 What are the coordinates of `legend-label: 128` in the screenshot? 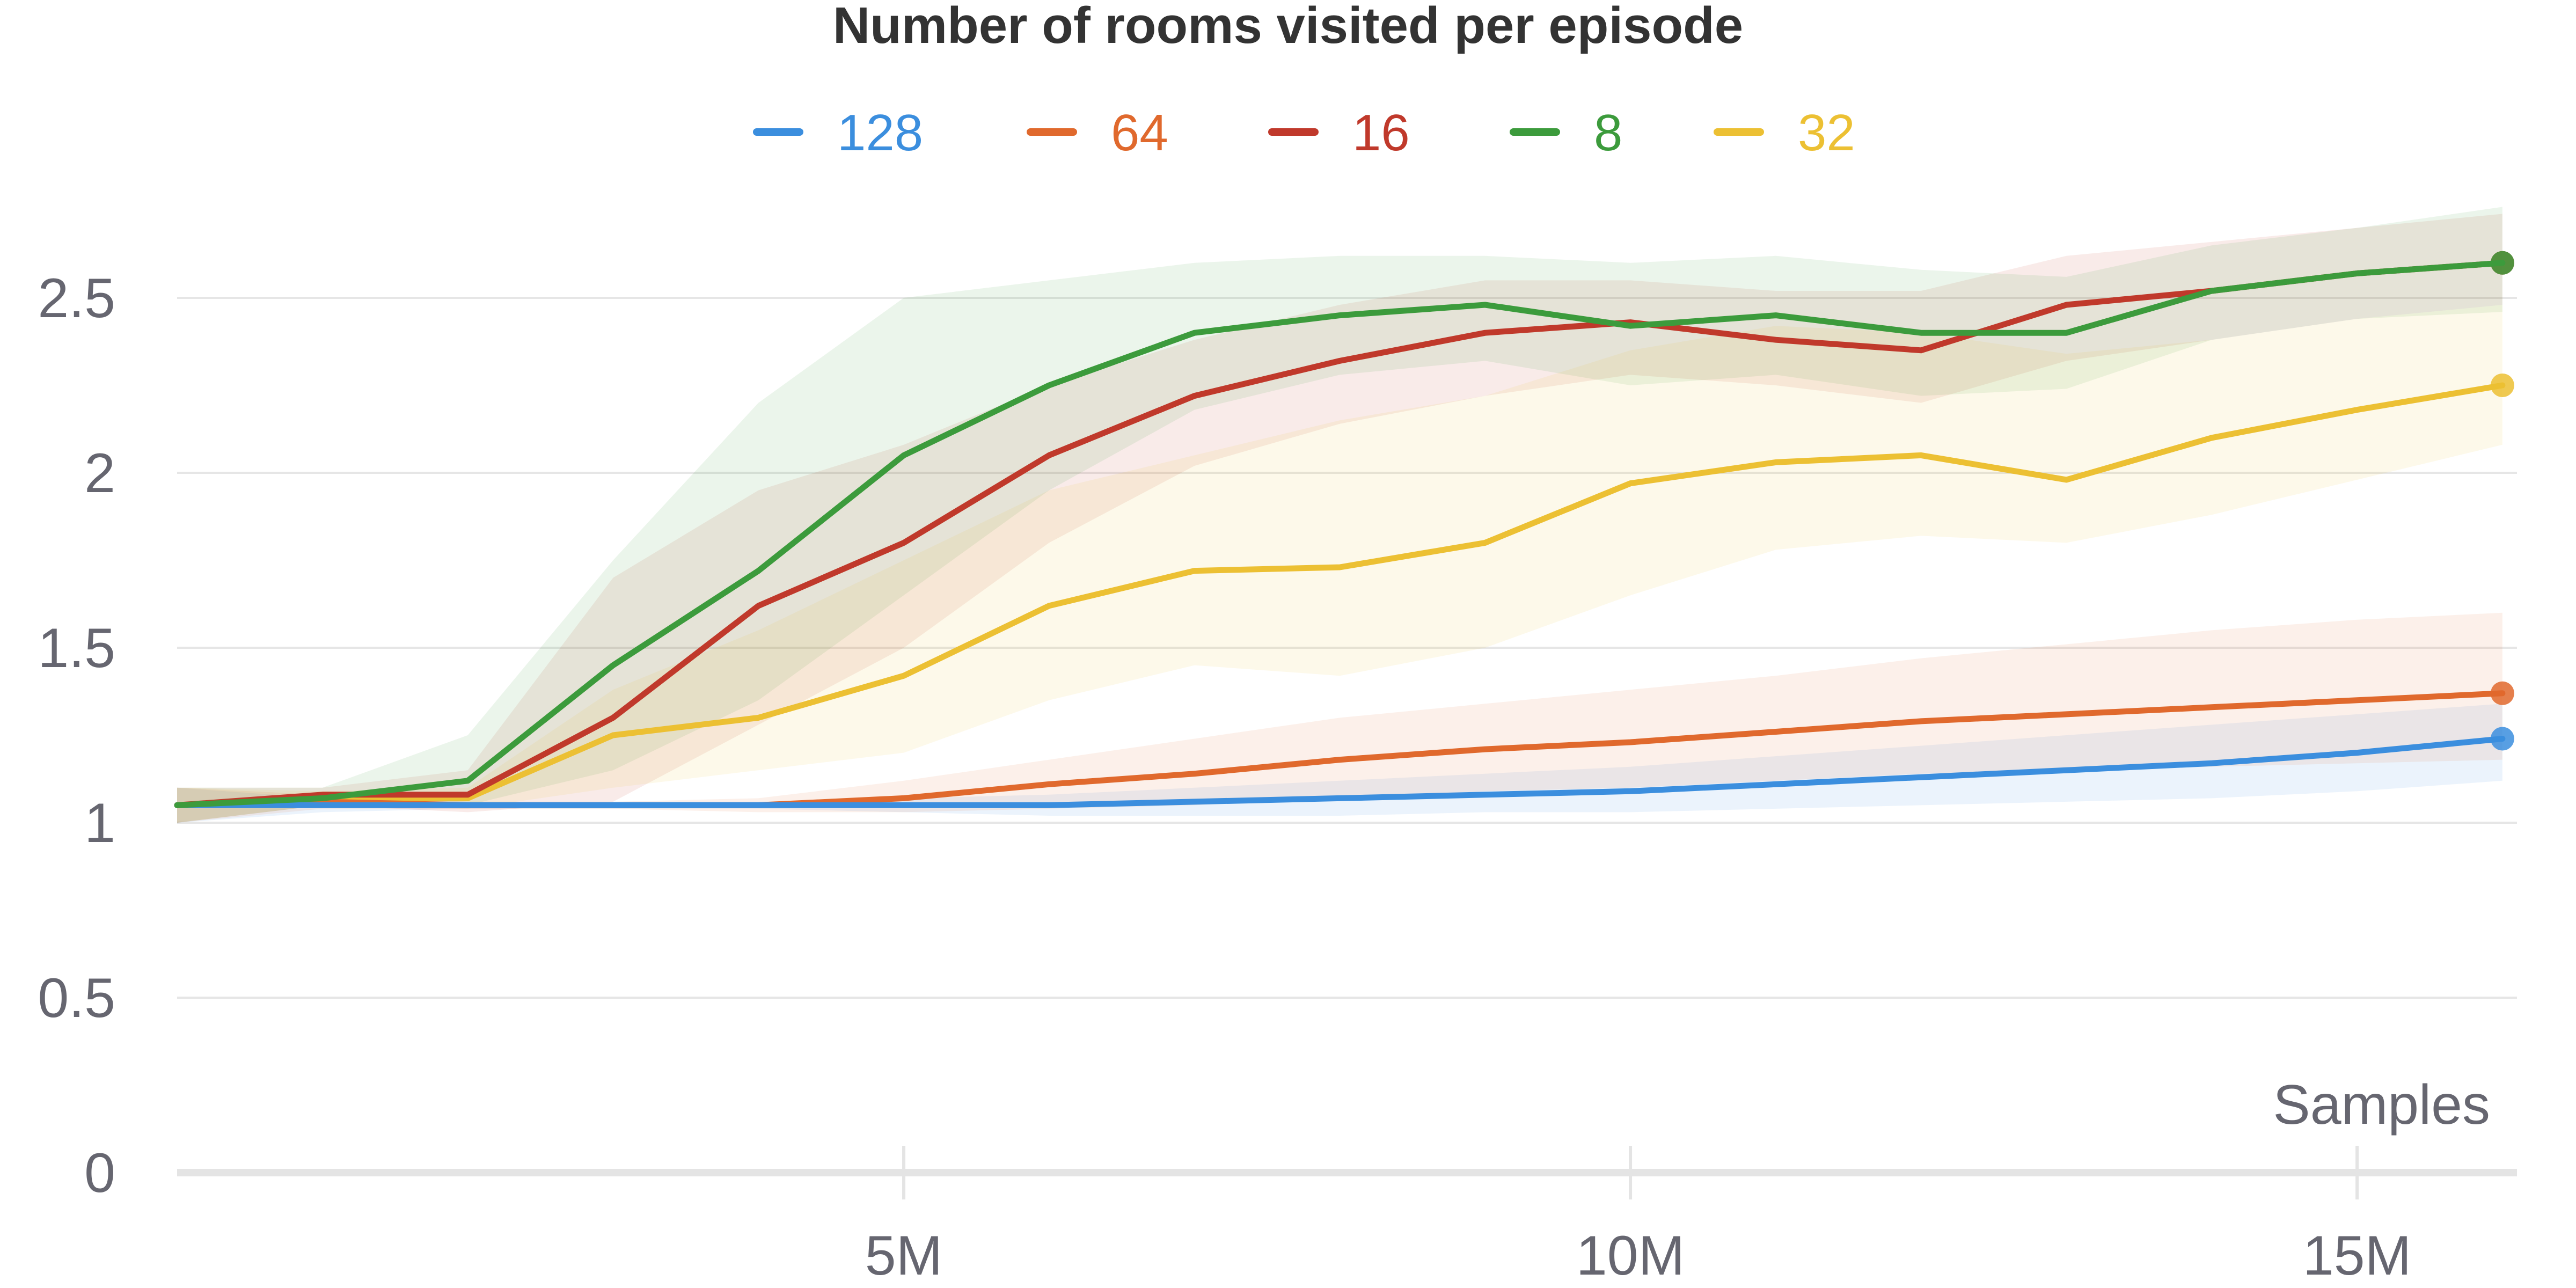 It's located at (880, 133).